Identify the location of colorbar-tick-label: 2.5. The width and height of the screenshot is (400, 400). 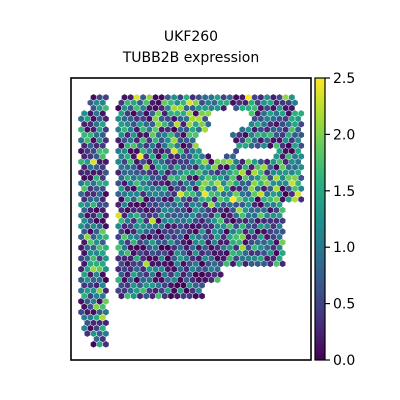
(344, 79).